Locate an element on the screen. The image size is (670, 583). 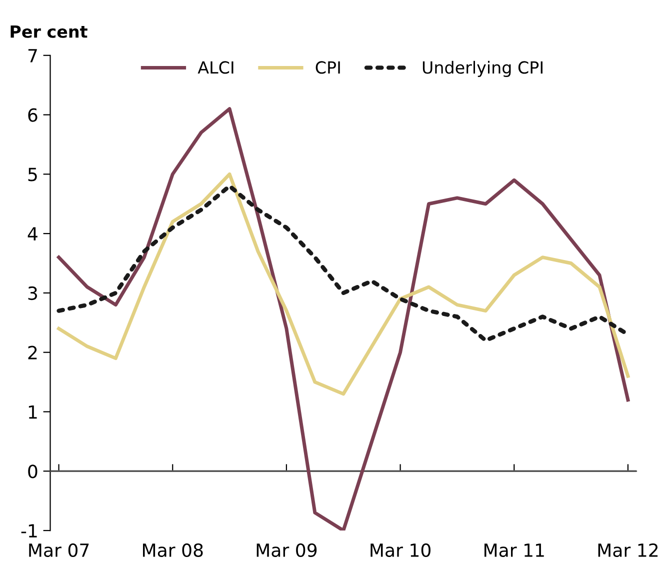
y-tick-label: 3 is located at coordinates (32, 293).